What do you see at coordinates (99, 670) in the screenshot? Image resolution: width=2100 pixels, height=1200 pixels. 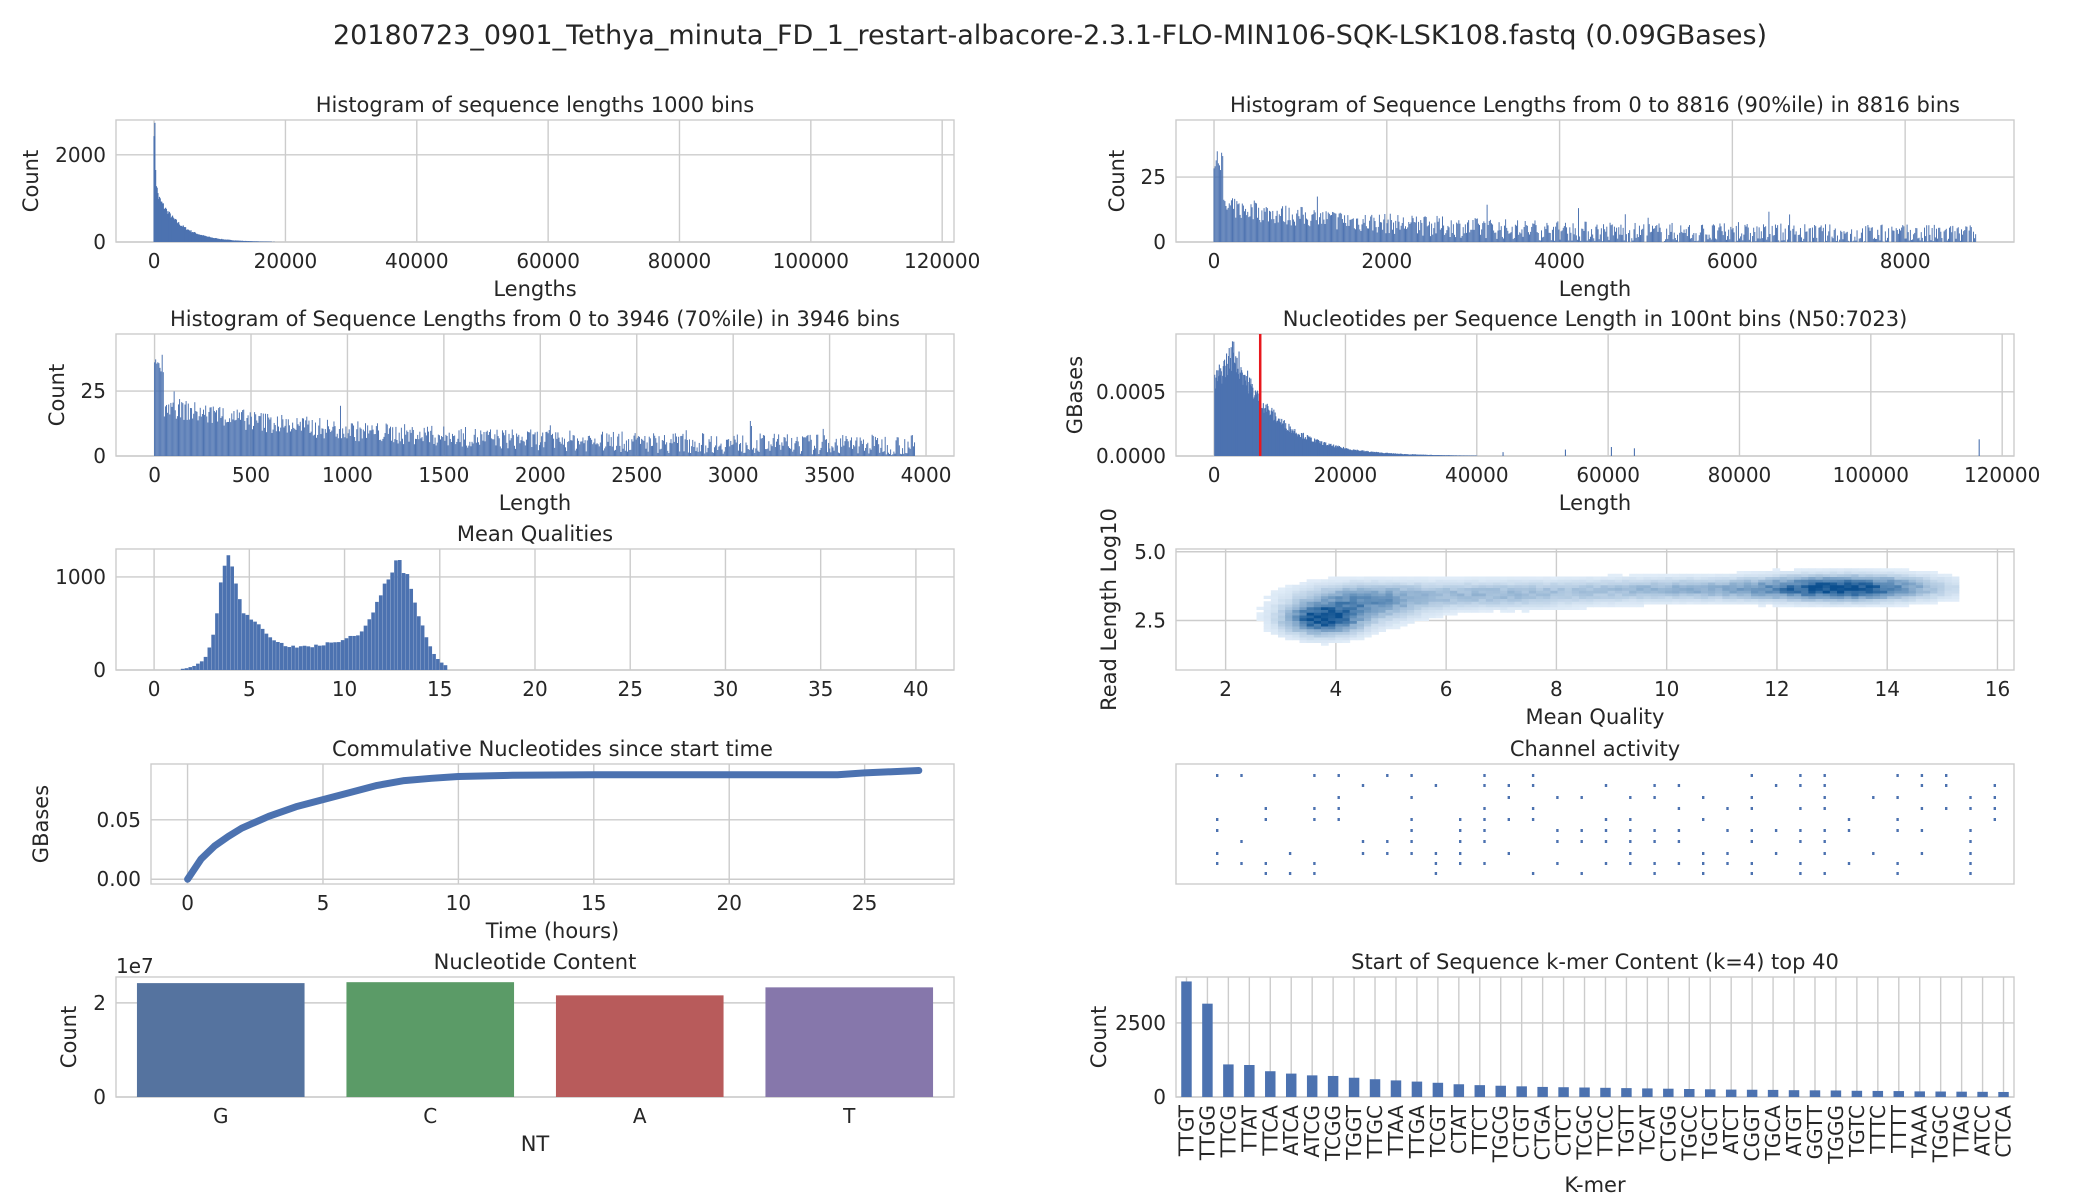 I see `y-tick-label: 0` at bounding box center [99, 670].